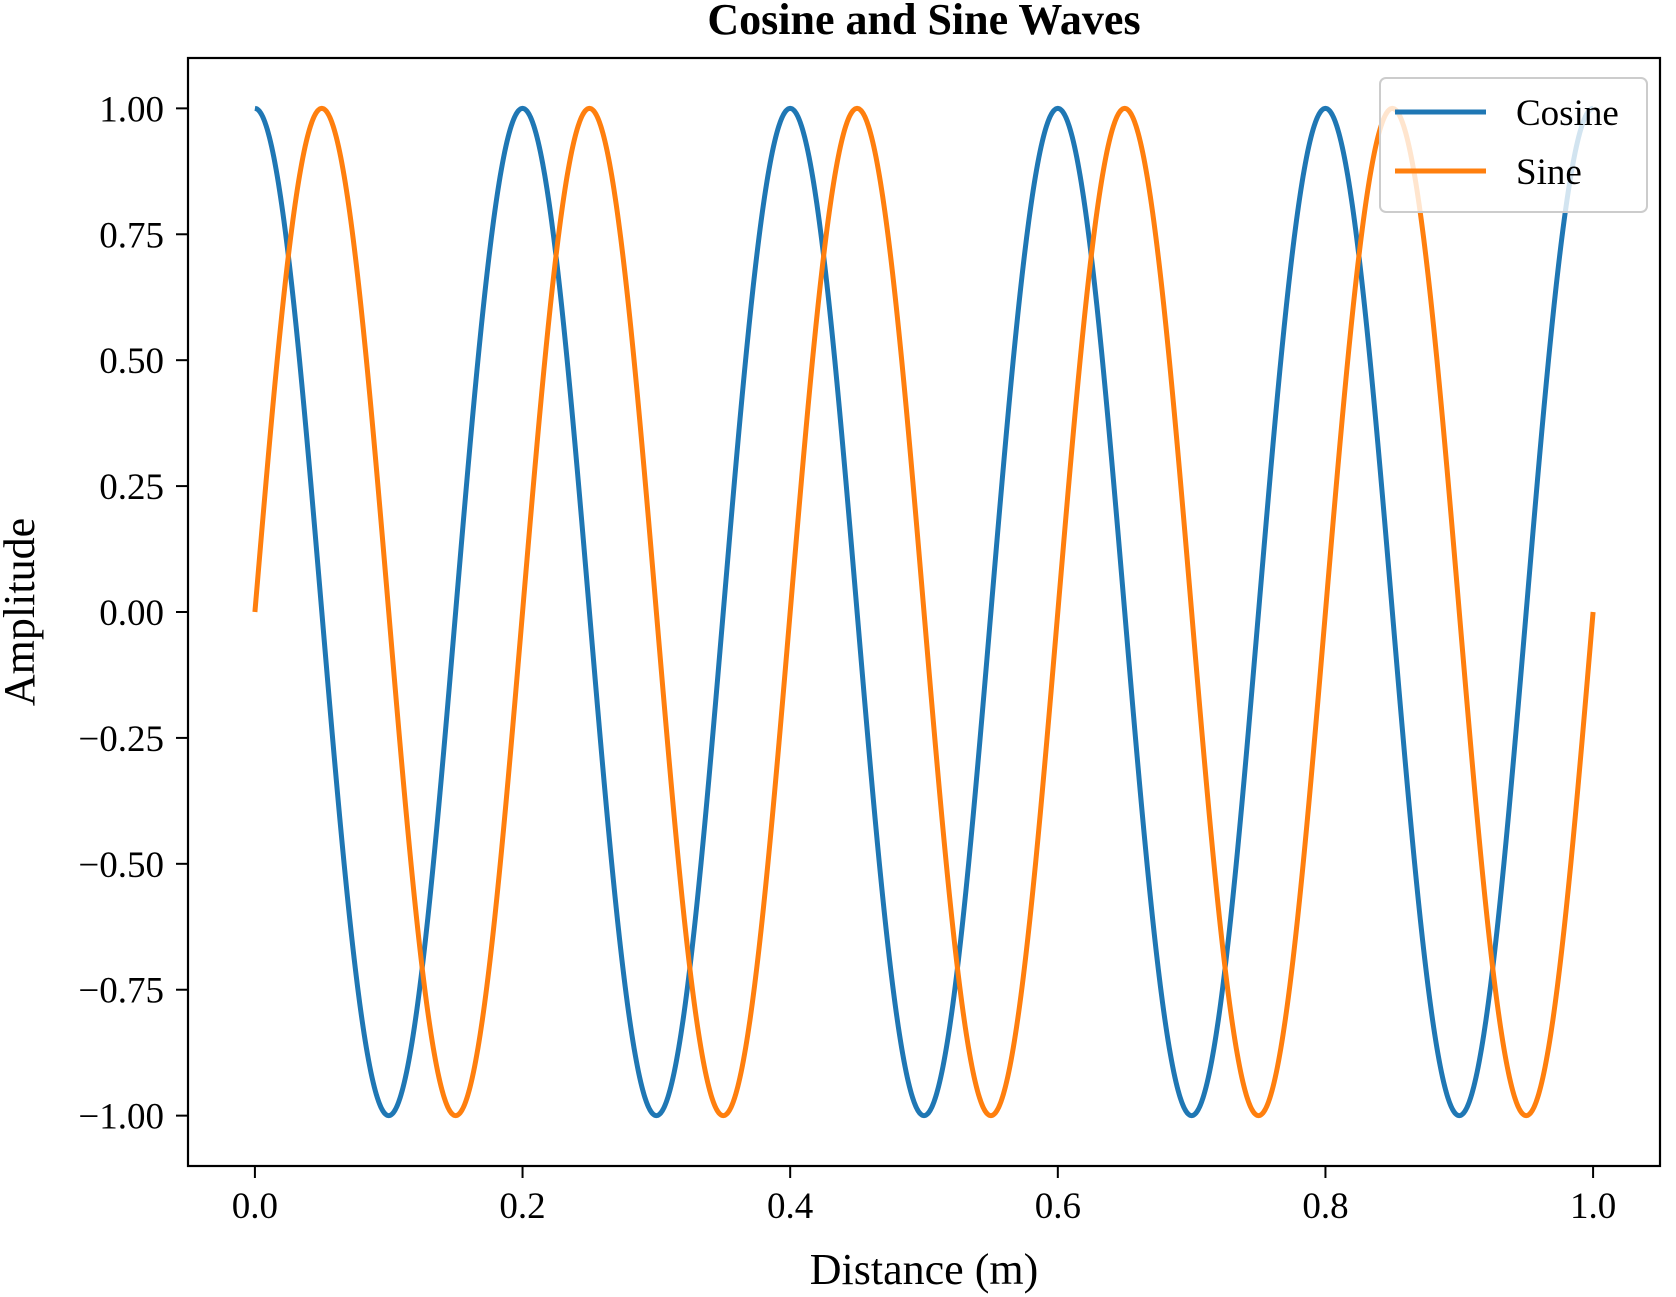 The height and width of the screenshot is (1297, 1676). I want to click on legend-label-sine: Sine, so click(1549, 172).